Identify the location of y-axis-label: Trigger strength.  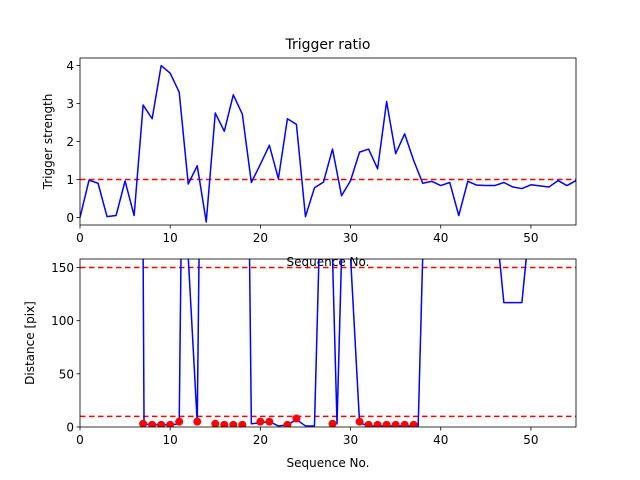
(48, 142).